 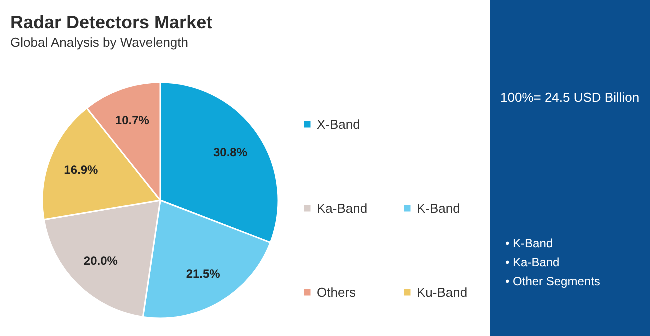 What do you see at coordinates (338, 124) in the screenshot?
I see `legend-label: X-Band` at bounding box center [338, 124].